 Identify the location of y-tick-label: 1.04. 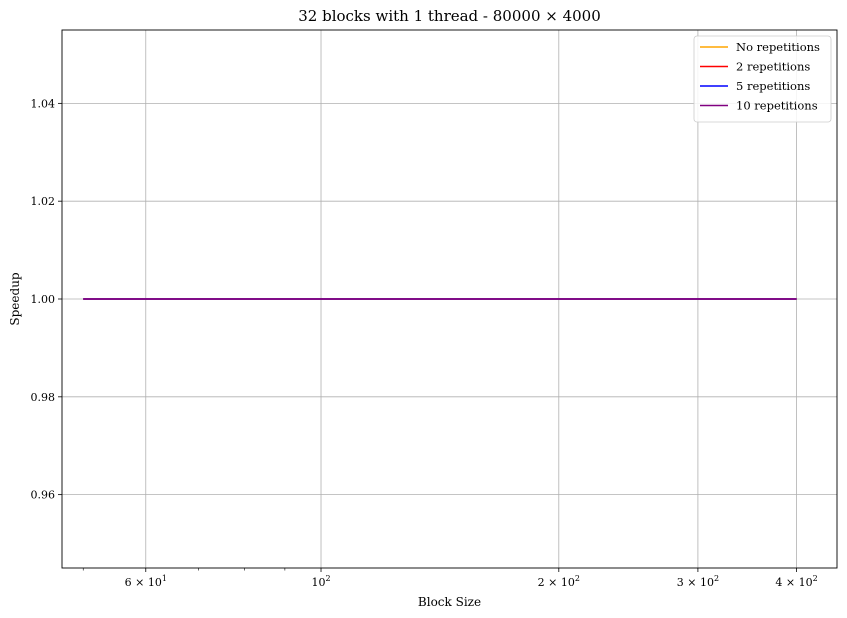
(43, 103).